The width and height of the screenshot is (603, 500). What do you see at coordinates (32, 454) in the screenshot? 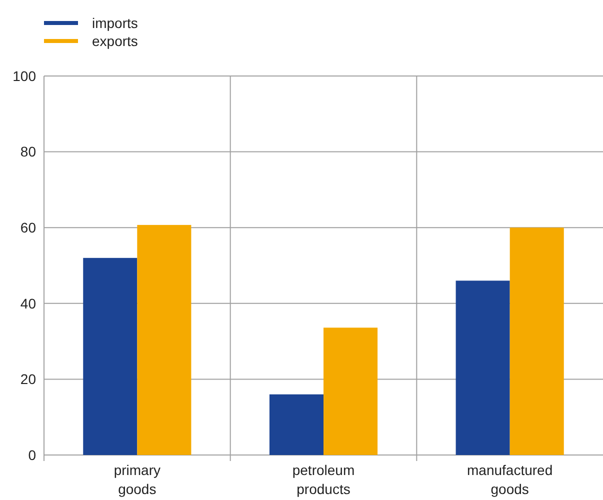
I see `y-tick-label: 0` at bounding box center [32, 454].